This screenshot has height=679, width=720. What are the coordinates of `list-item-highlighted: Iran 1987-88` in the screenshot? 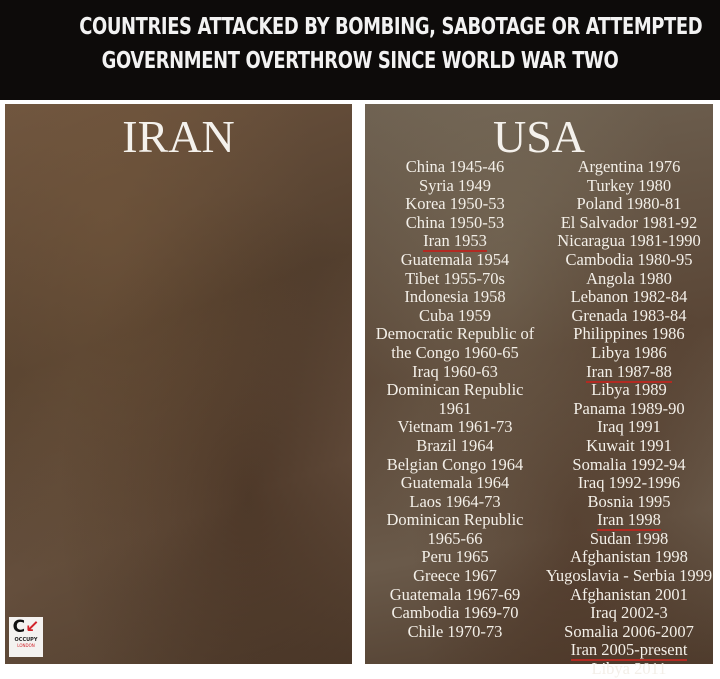 It's located at (629, 372).